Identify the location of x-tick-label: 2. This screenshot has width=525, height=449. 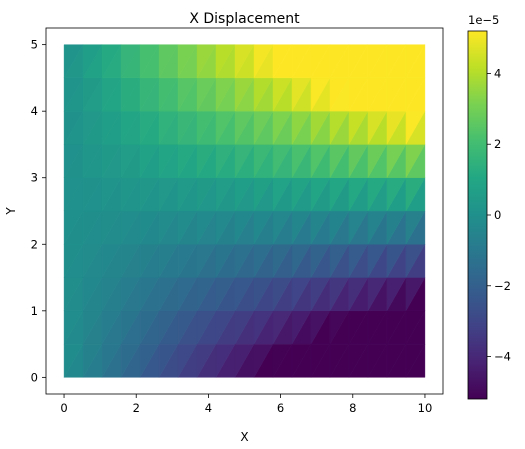
(136, 408).